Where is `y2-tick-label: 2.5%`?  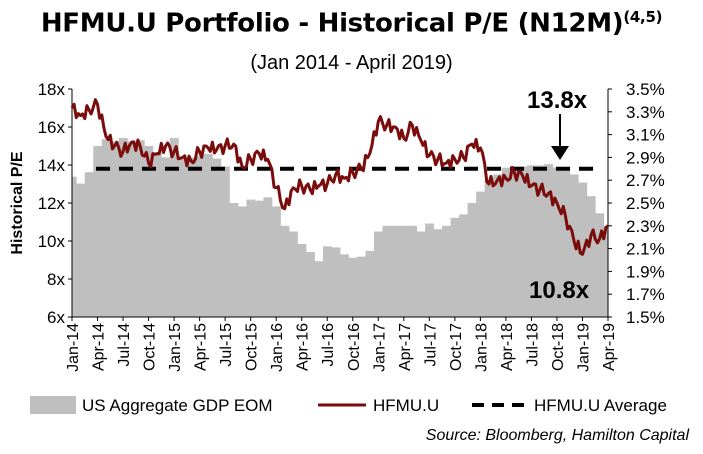
y2-tick-label: 2.5% is located at coordinates (645, 203).